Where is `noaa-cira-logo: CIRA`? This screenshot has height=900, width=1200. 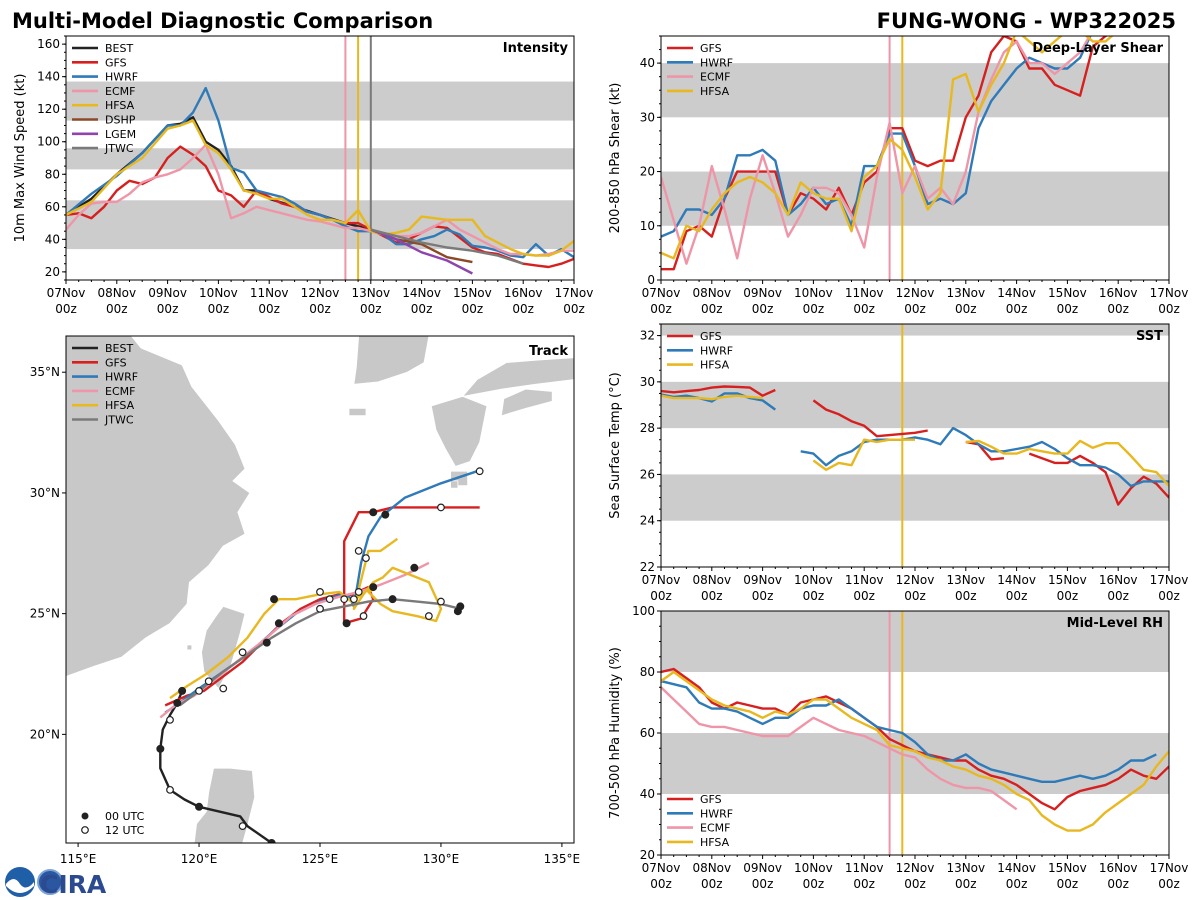
noaa-cira-logo: CIRA is located at coordinates (56, 883).